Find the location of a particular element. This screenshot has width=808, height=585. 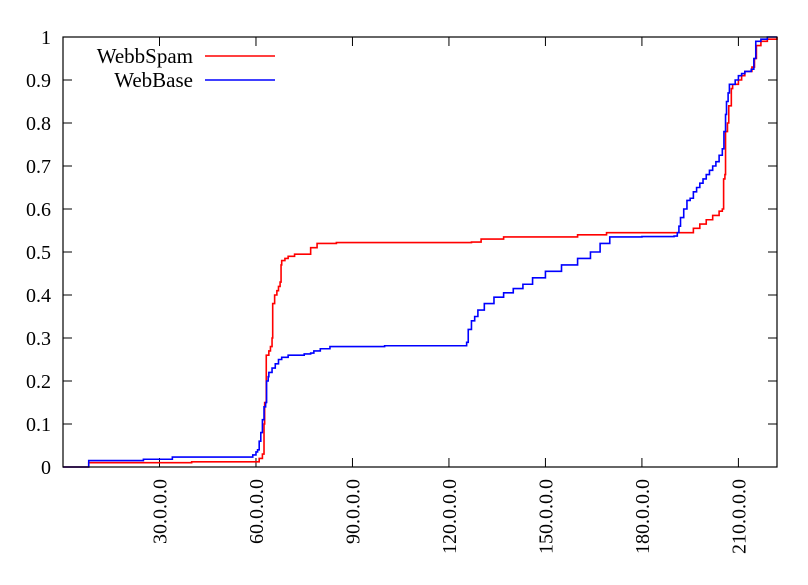

x-tick-label: 30.0.0.0 is located at coordinates (160, 511).